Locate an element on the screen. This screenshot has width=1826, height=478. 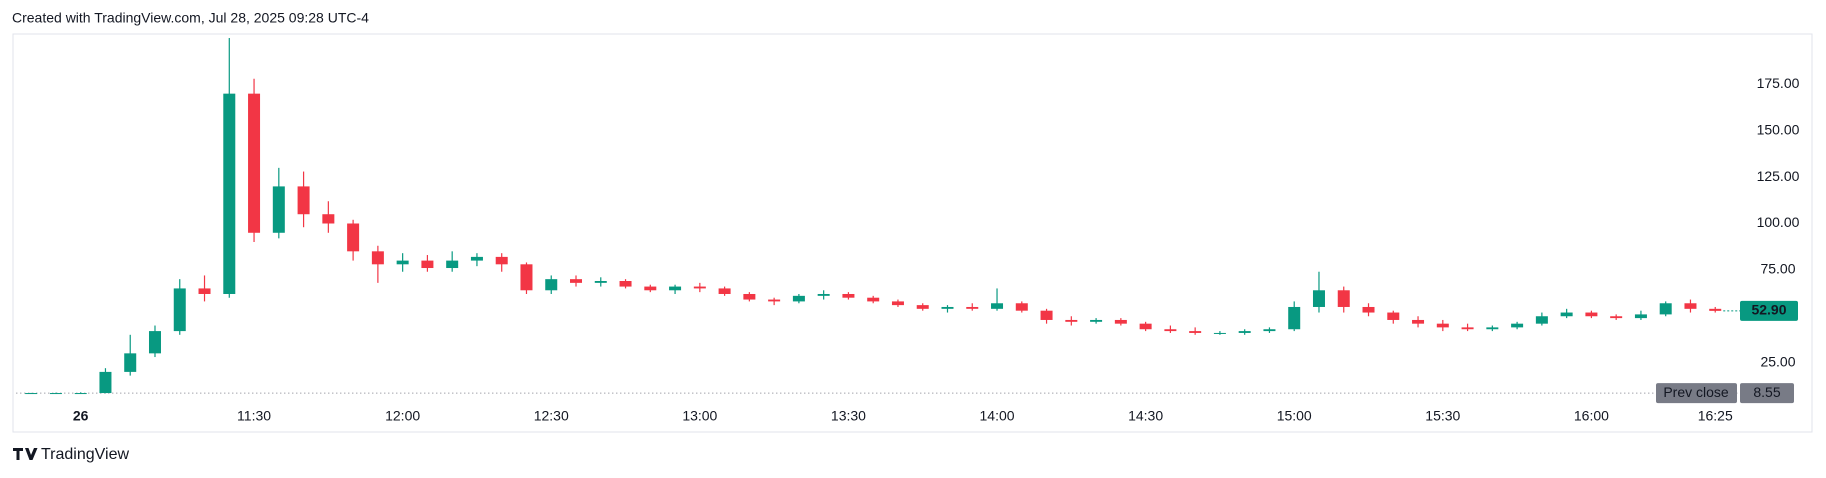
last-price-label: 52.90 is located at coordinates (1768, 310).